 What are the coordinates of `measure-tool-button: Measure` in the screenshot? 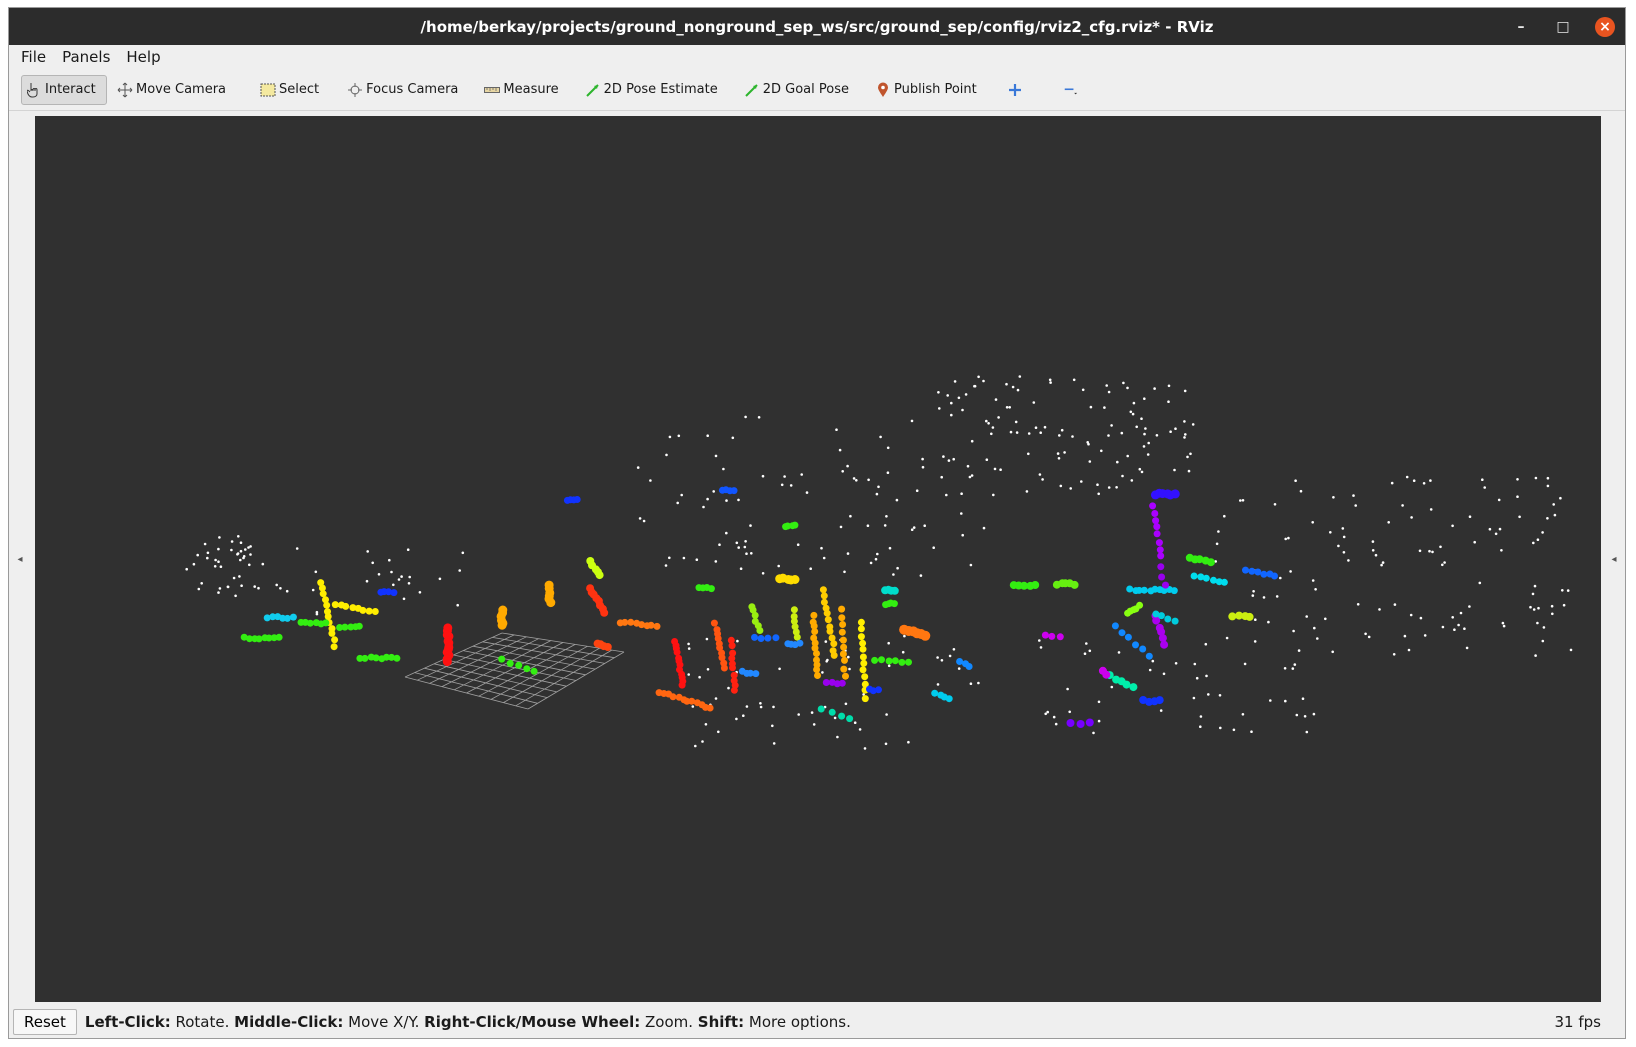 It's located at (524, 90).